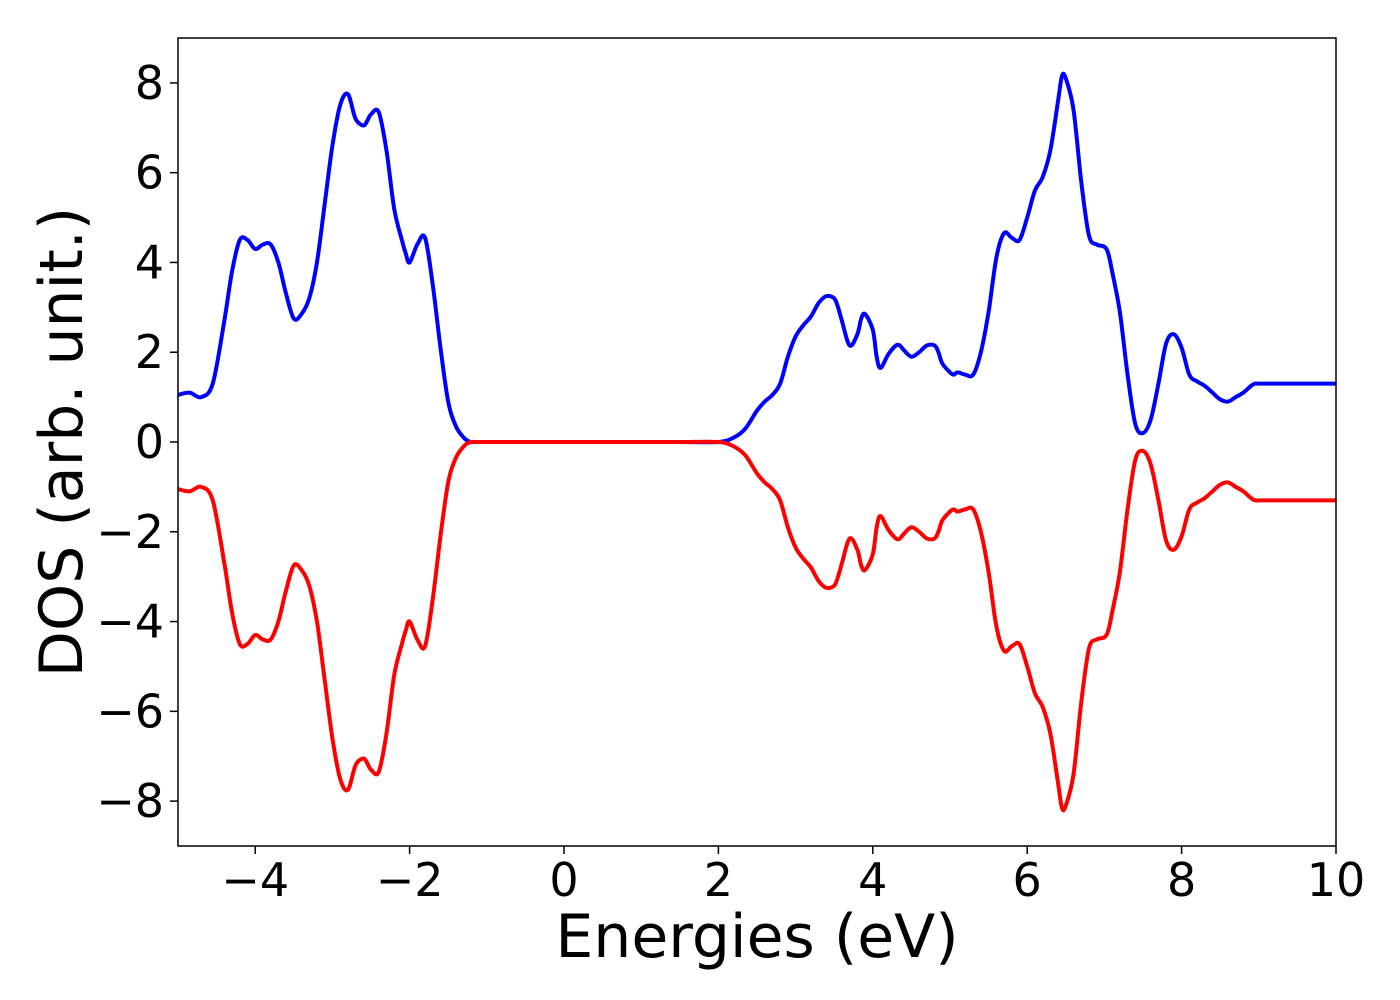 Image resolution: width=1400 pixels, height=1000 pixels. What do you see at coordinates (130, 711) in the screenshot?
I see `y-tick-label: −6` at bounding box center [130, 711].